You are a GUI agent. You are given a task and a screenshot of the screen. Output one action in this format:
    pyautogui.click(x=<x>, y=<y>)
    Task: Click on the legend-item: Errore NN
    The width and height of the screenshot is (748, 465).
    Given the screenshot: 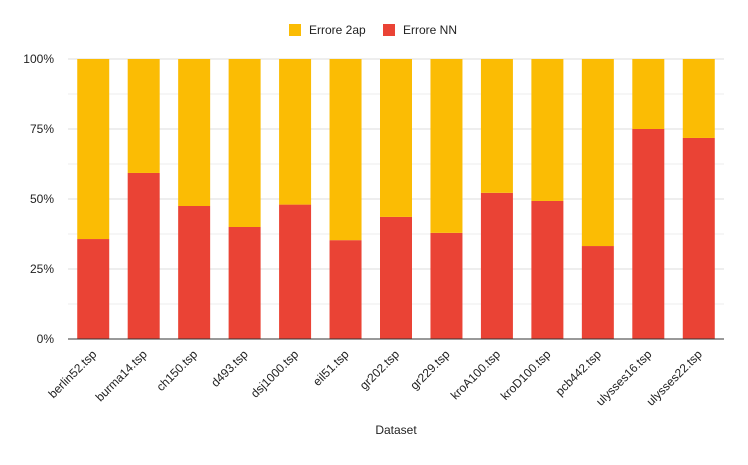 What is the action you would take?
    pyautogui.click(x=420, y=30)
    